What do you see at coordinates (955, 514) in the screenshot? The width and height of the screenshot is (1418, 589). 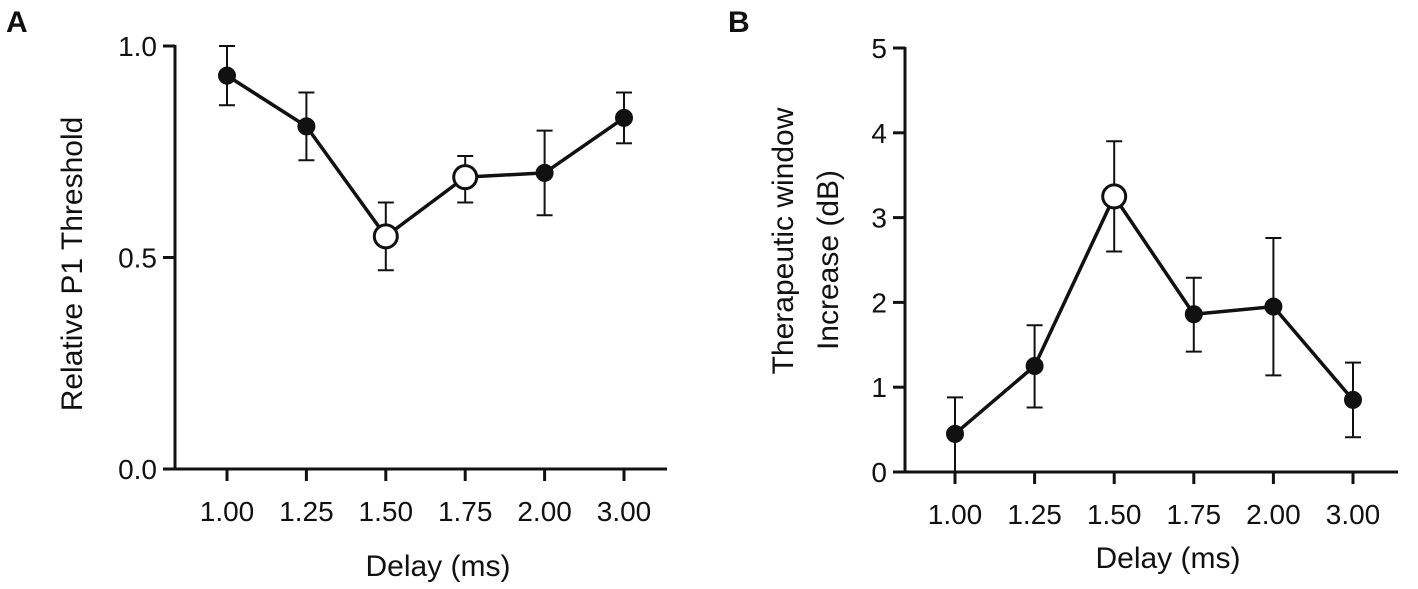 I see `b-x-tick-label: 1.00` at bounding box center [955, 514].